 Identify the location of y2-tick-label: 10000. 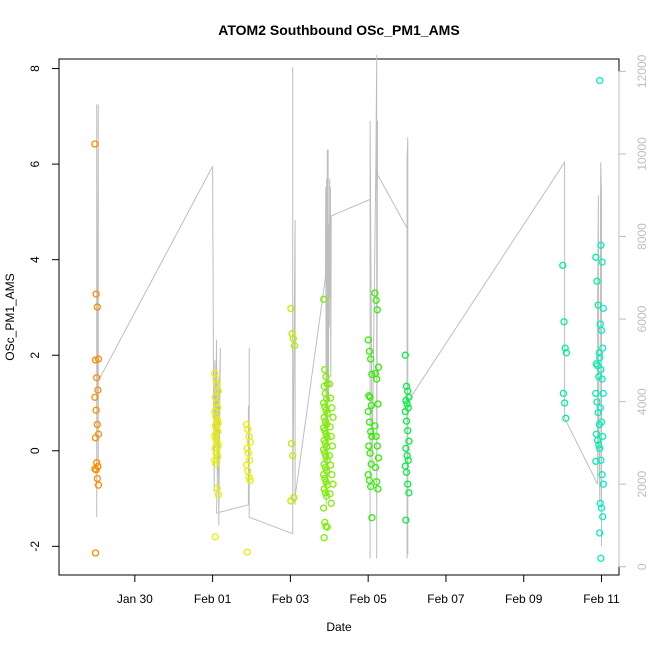
(642, 154).